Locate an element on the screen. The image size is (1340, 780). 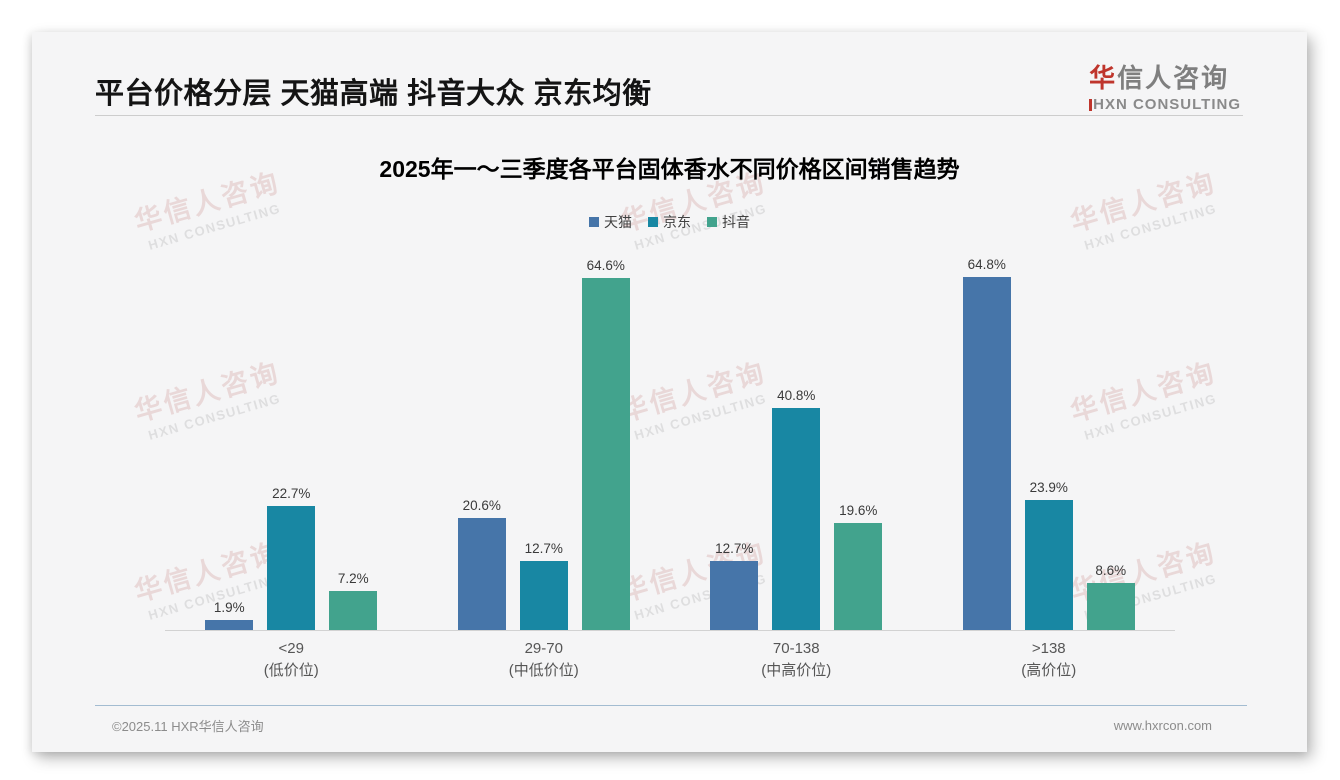
brand-logo-rest-chars: 信人咨询 is located at coordinates (1173, 78).